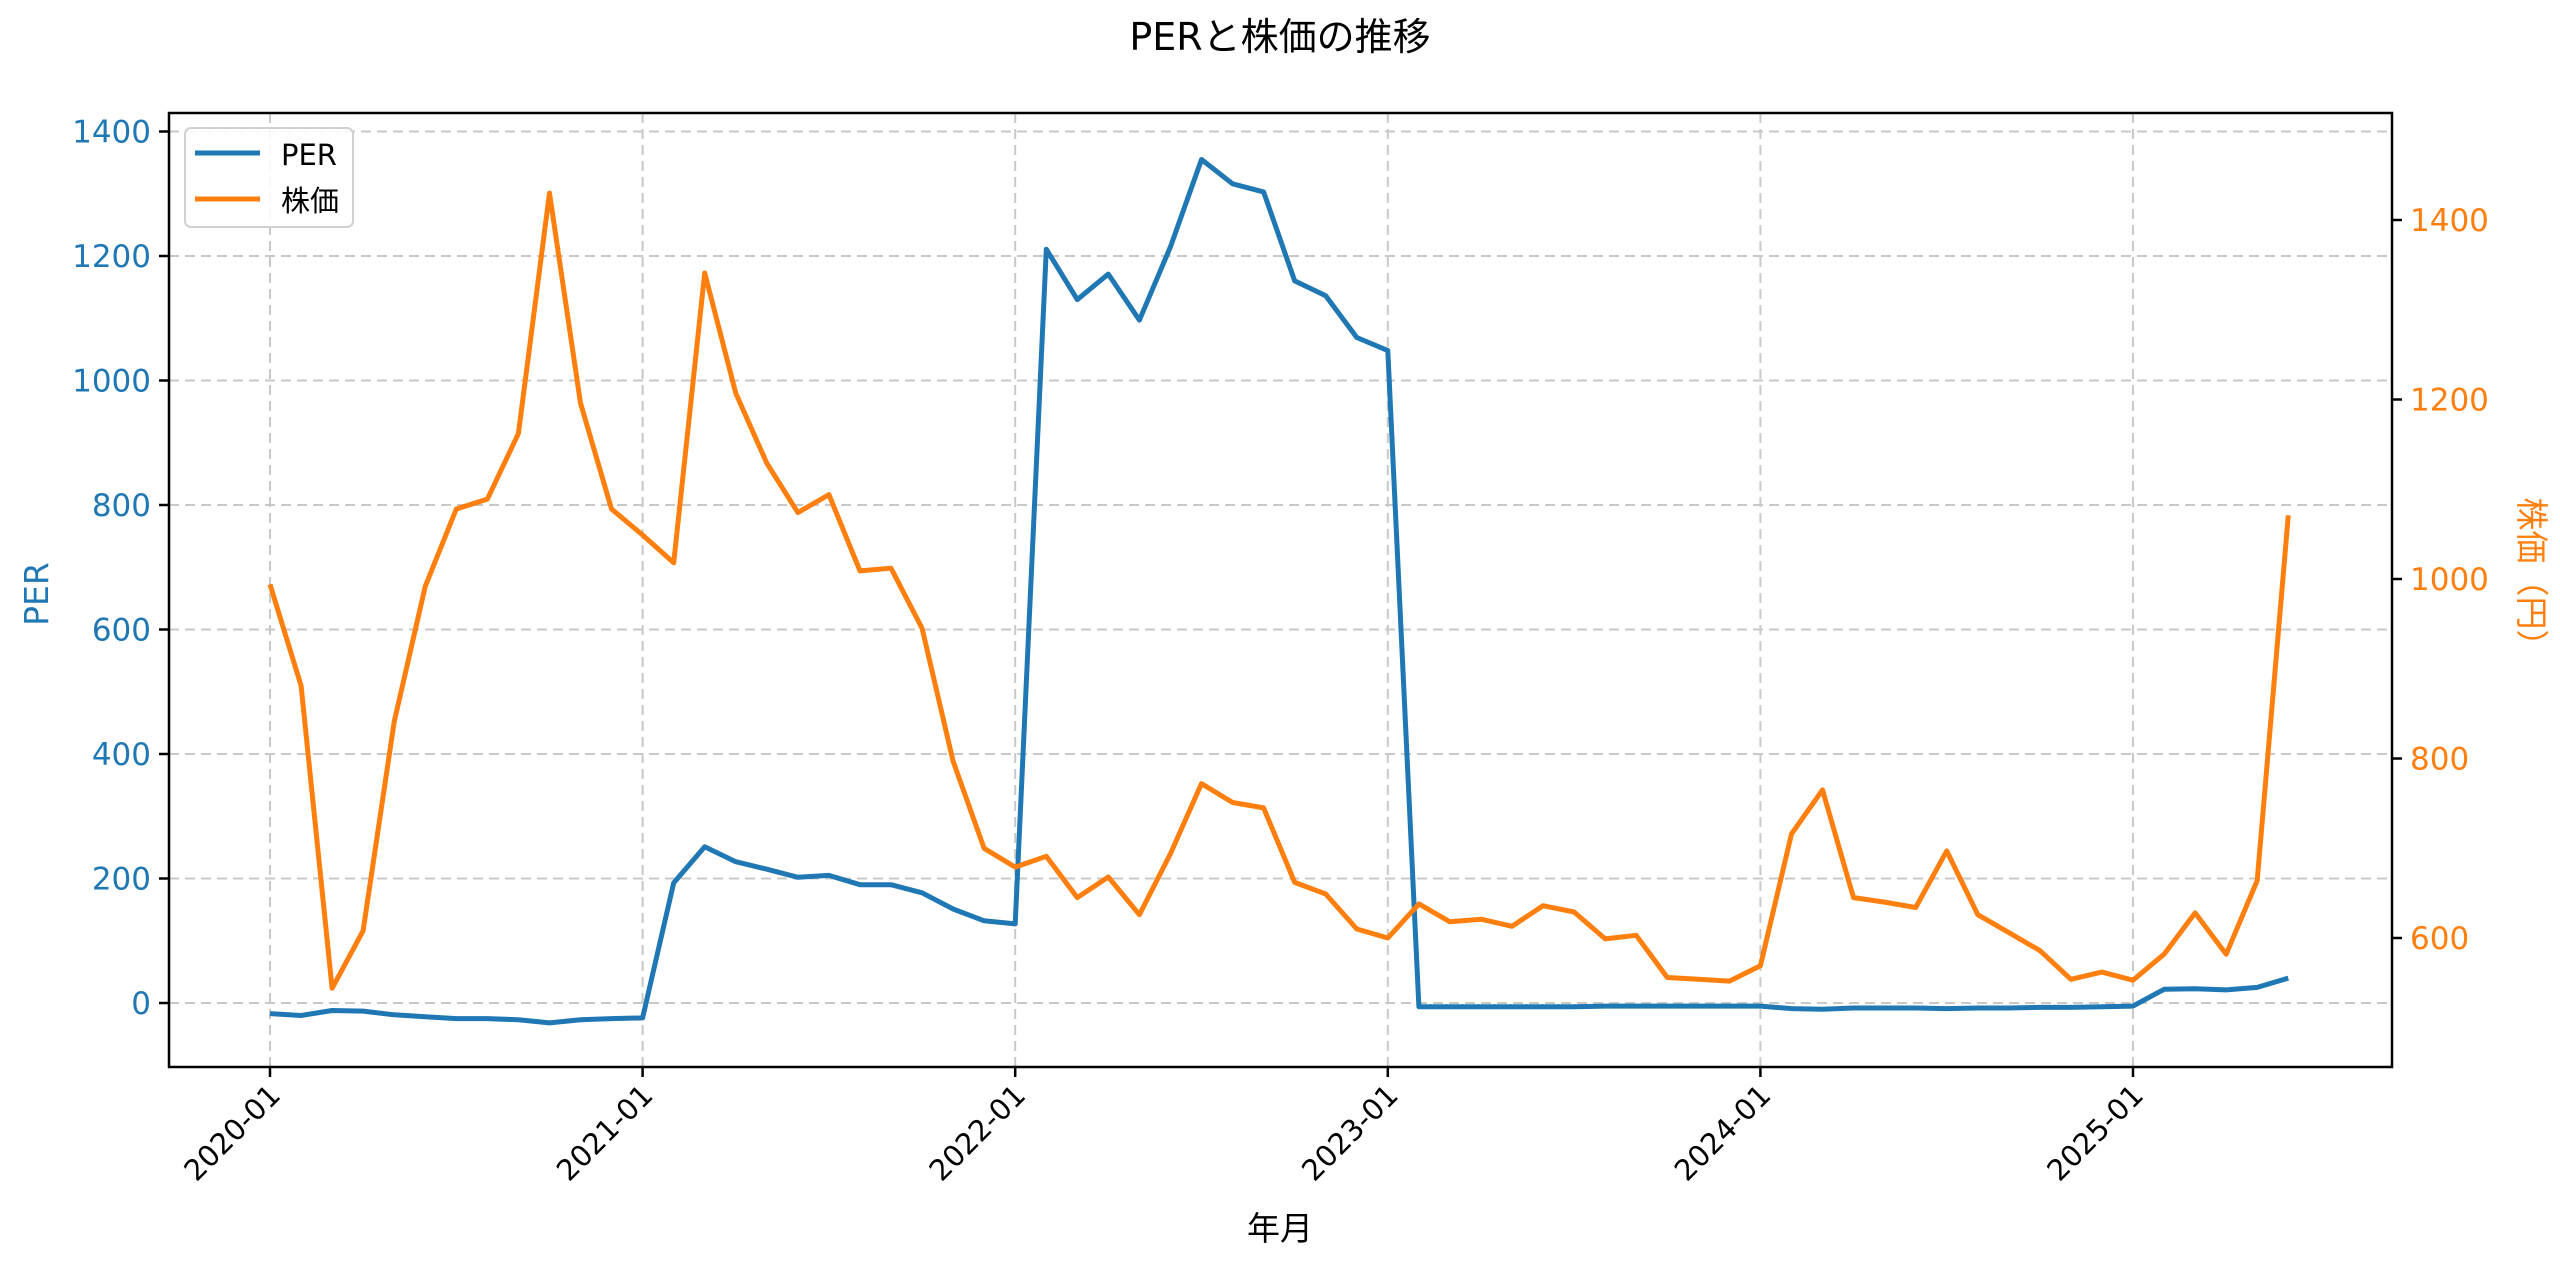 This screenshot has width=2560, height=1270. I want to click on left-y-axis: 0 200 400 600 800 1000 1200 1400, so click(120, 568).